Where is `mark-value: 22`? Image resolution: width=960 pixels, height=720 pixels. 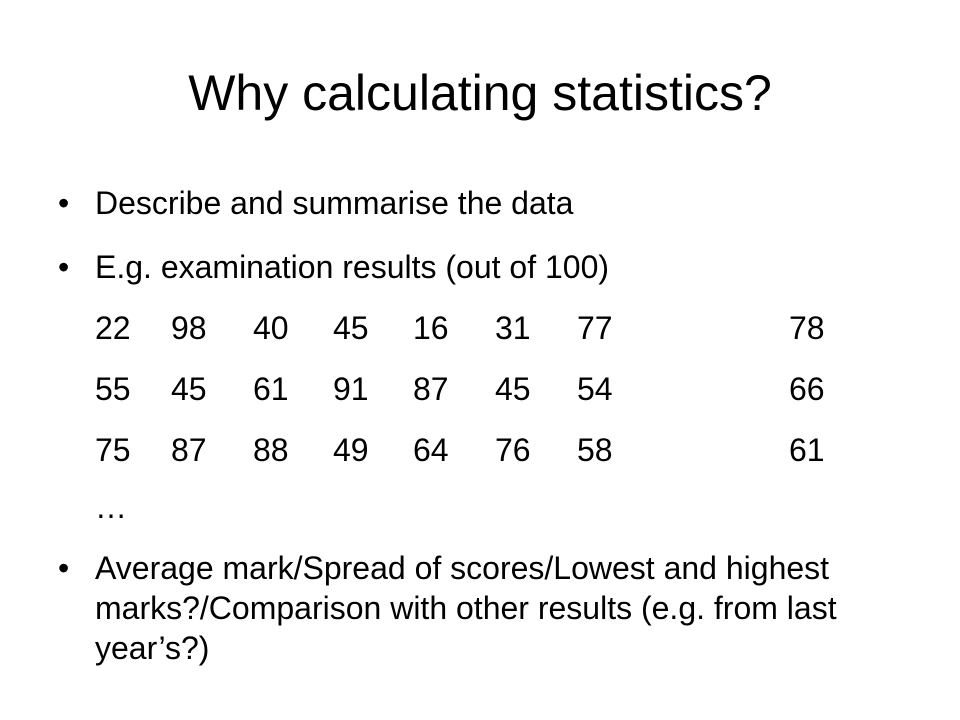
mark-value: 22 is located at coordinates (113, 328).